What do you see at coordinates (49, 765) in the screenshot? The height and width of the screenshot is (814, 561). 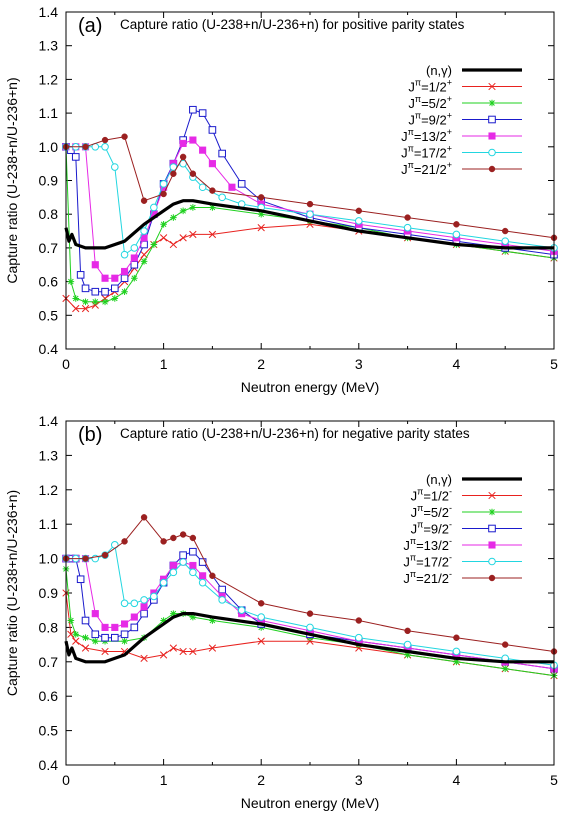 I see `y-tick-label: 0.4` at bounding box center [49, 765].